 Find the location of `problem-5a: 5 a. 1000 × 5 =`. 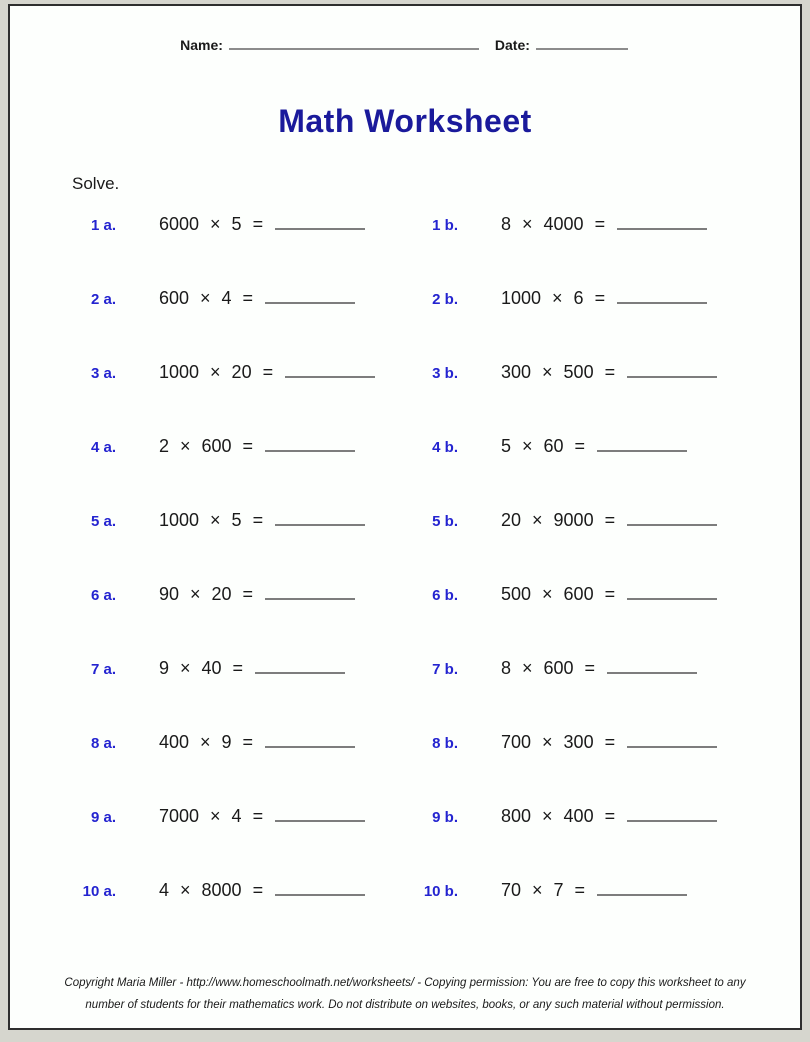

problem-5a: 5 a. 1000 × 5 = is located at coordinates (231, 522).